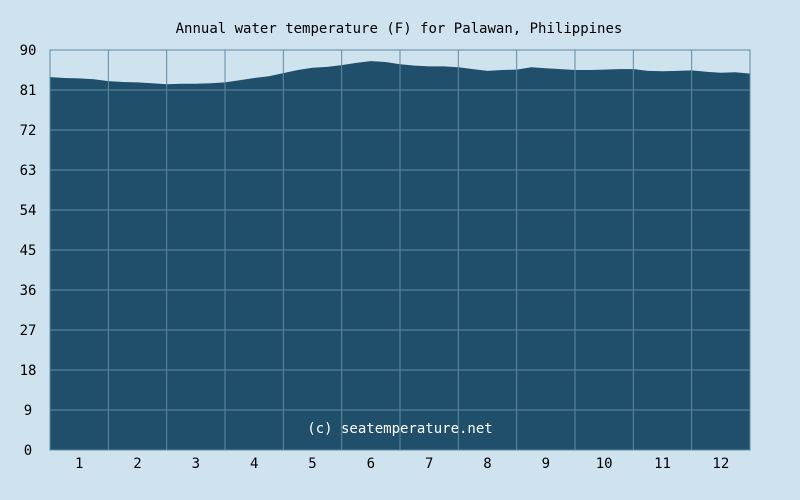 The width and height of the screenshot is (800, 500). I want to click on y-tick-label: 63, so click(28, 171).